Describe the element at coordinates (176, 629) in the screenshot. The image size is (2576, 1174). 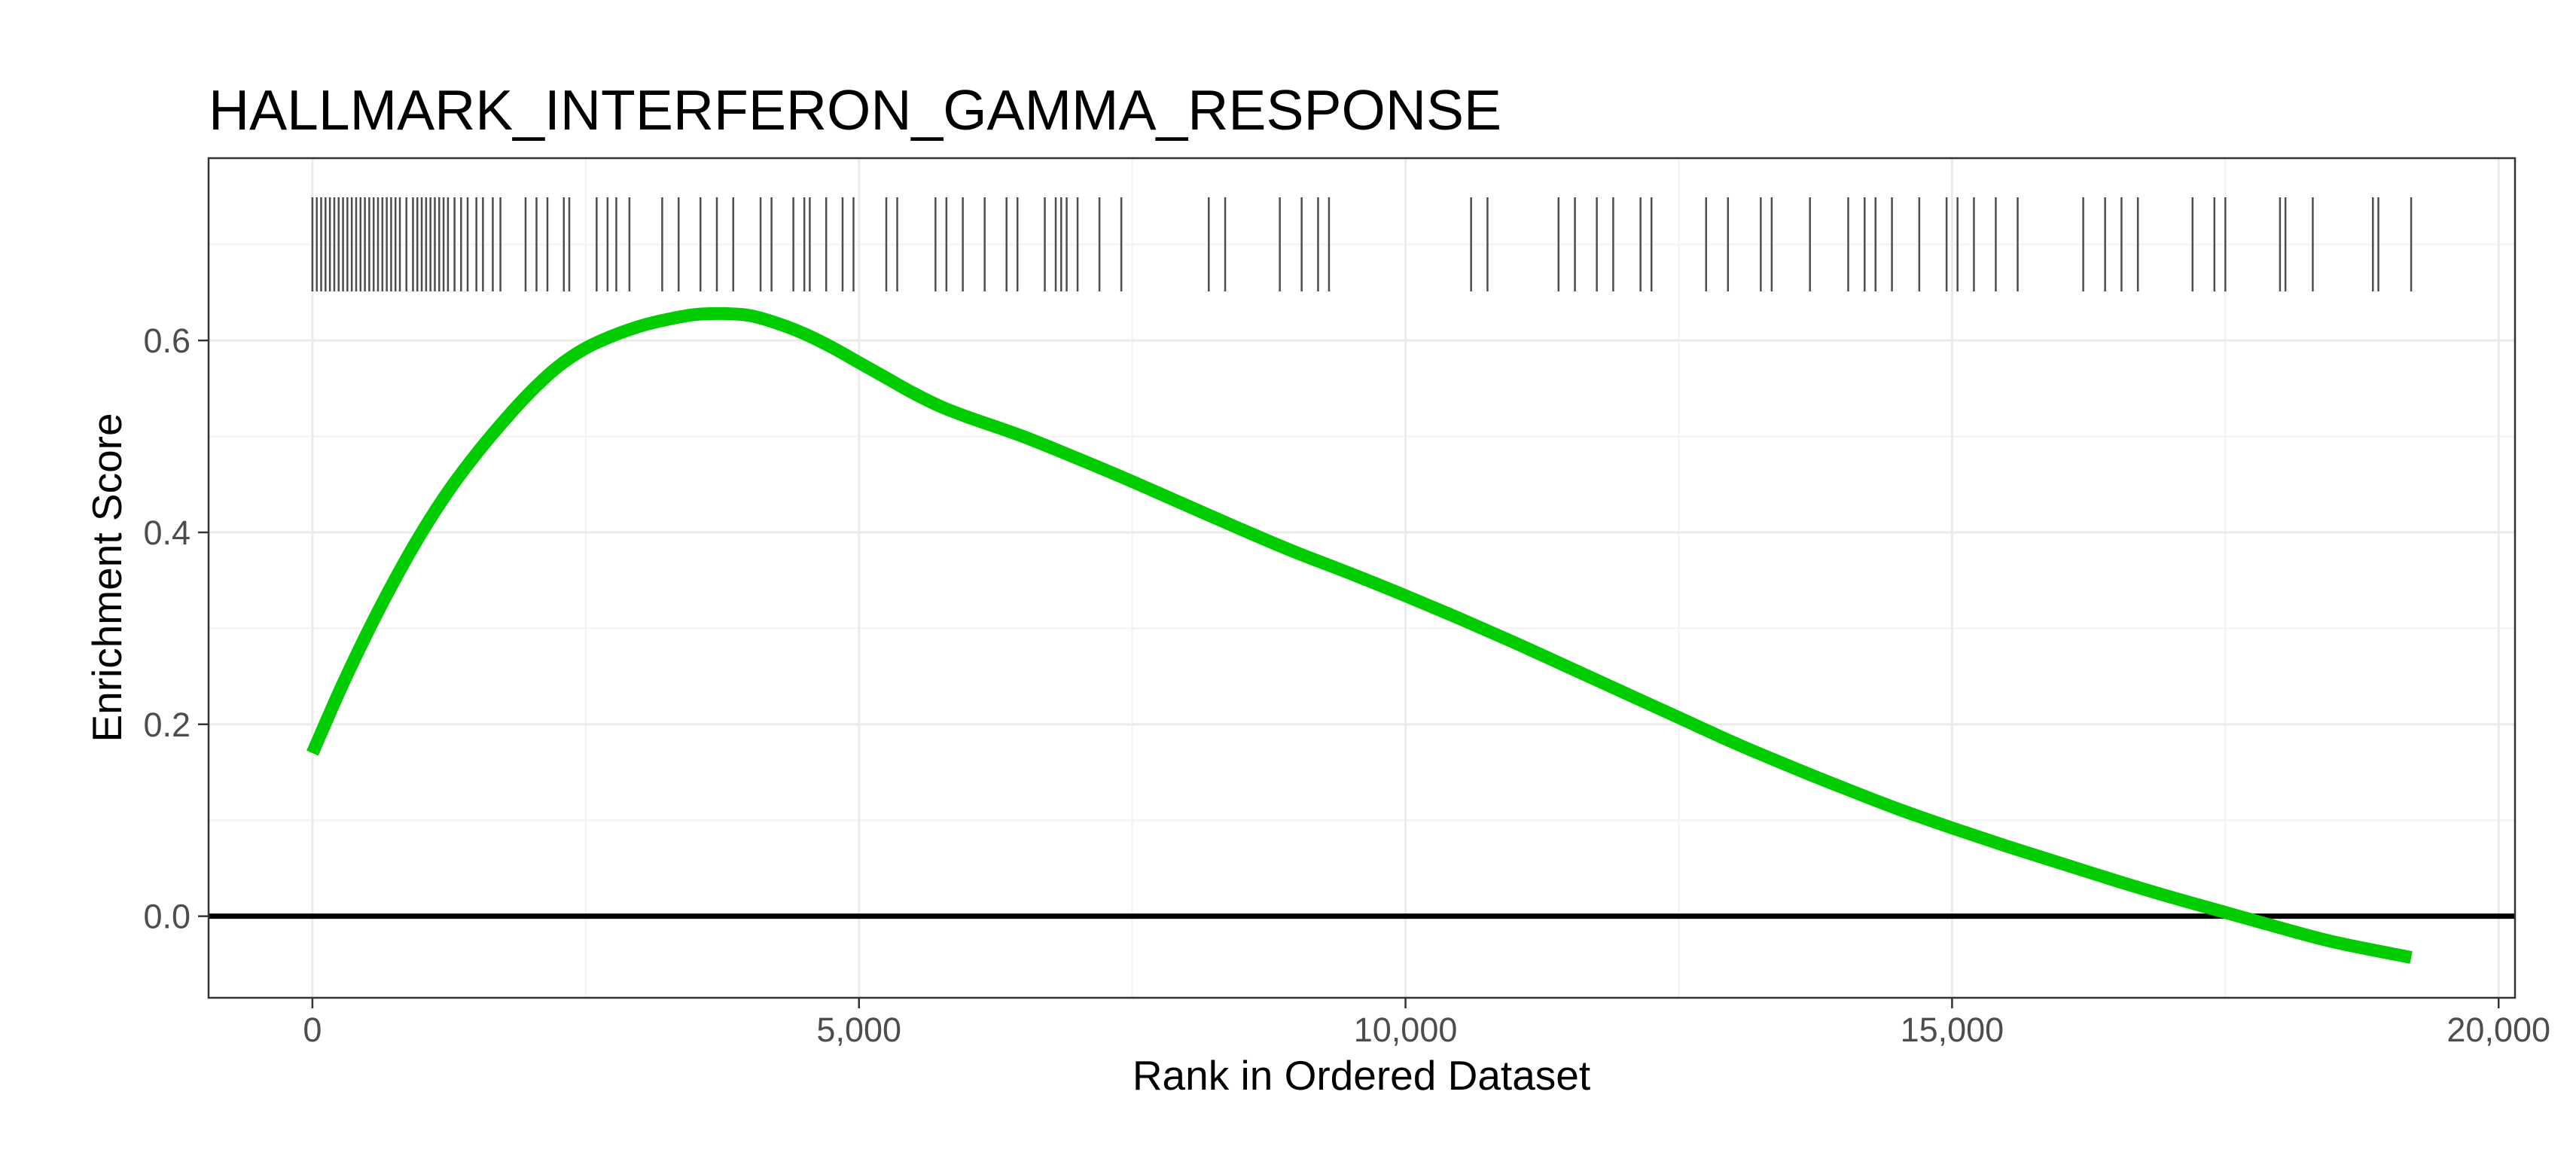
I see `y-axis: 0.0 0.2 0.4 0.6` at that location.